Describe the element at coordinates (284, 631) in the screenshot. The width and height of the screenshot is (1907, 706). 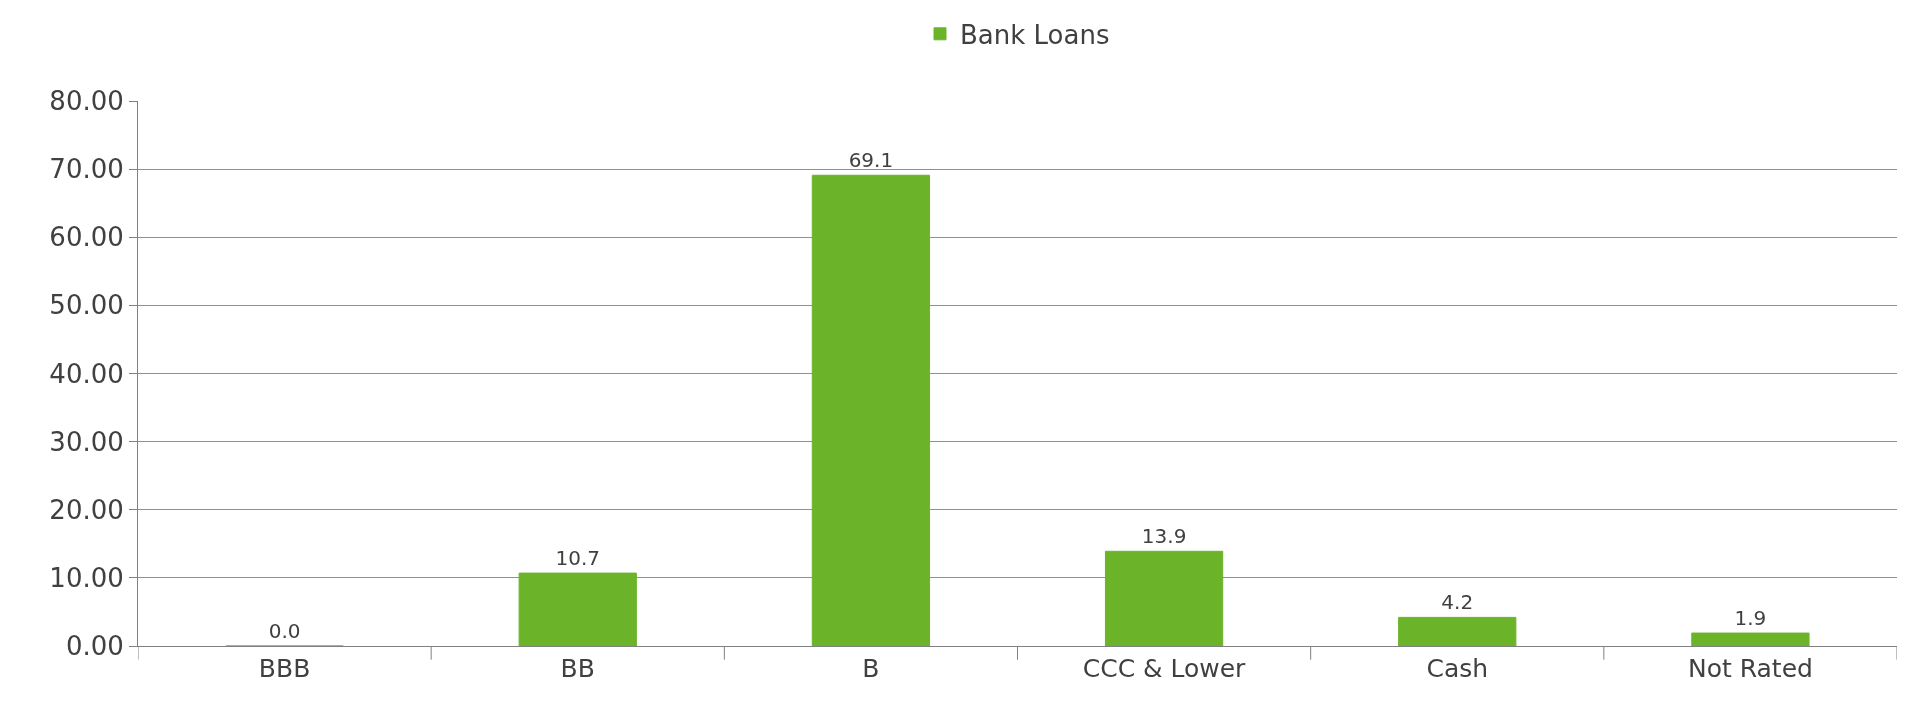
I see `data-label: 0.0` at that location.